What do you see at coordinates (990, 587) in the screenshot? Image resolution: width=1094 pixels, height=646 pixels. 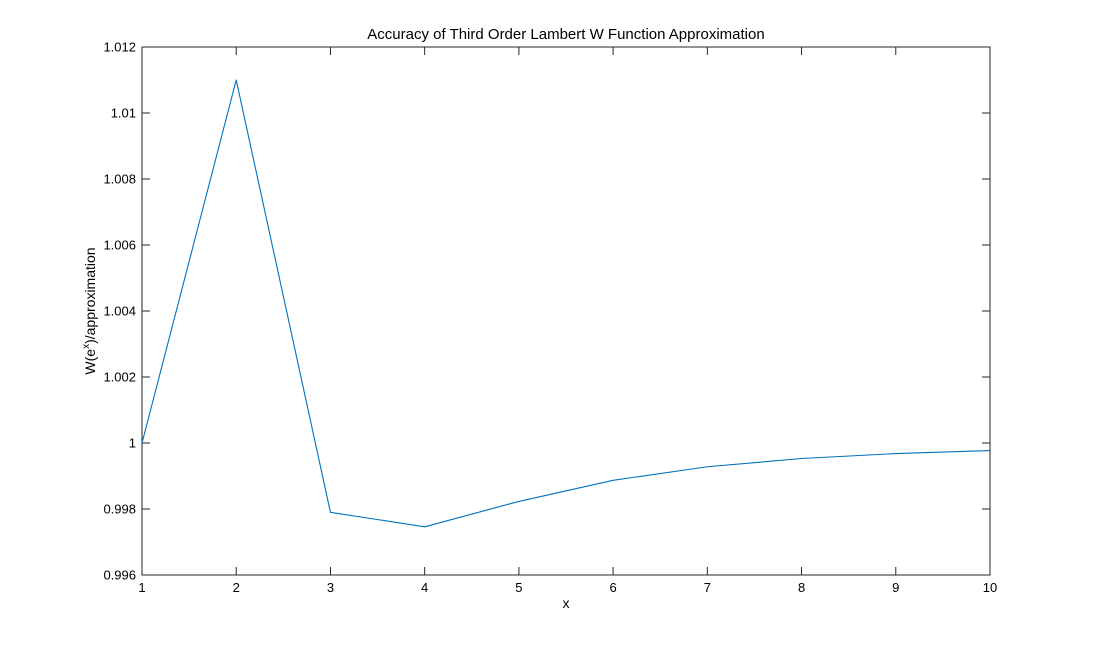 I see `x-tick-label: 10` at bounding box center [990, 587].